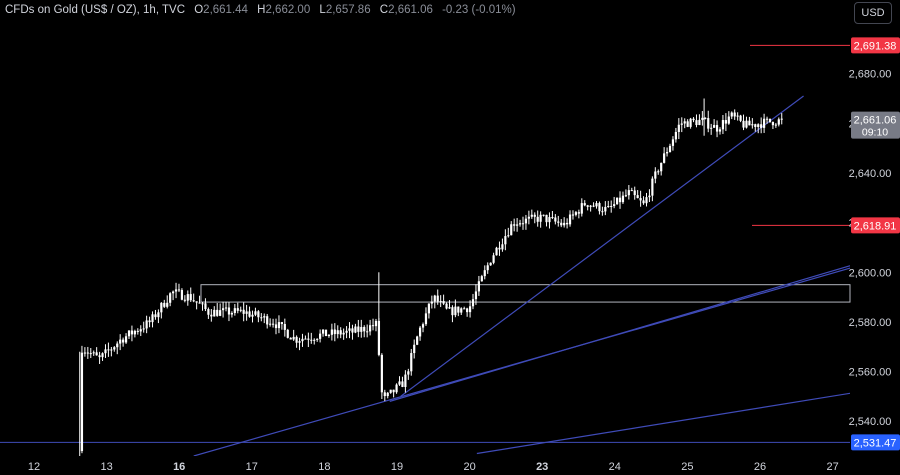 This screenshot has width=900, height=475. Describe the element at coordinates (479, 10) in the screenshot. I see `change-value: -0.23 (-0.01%)` at that location.